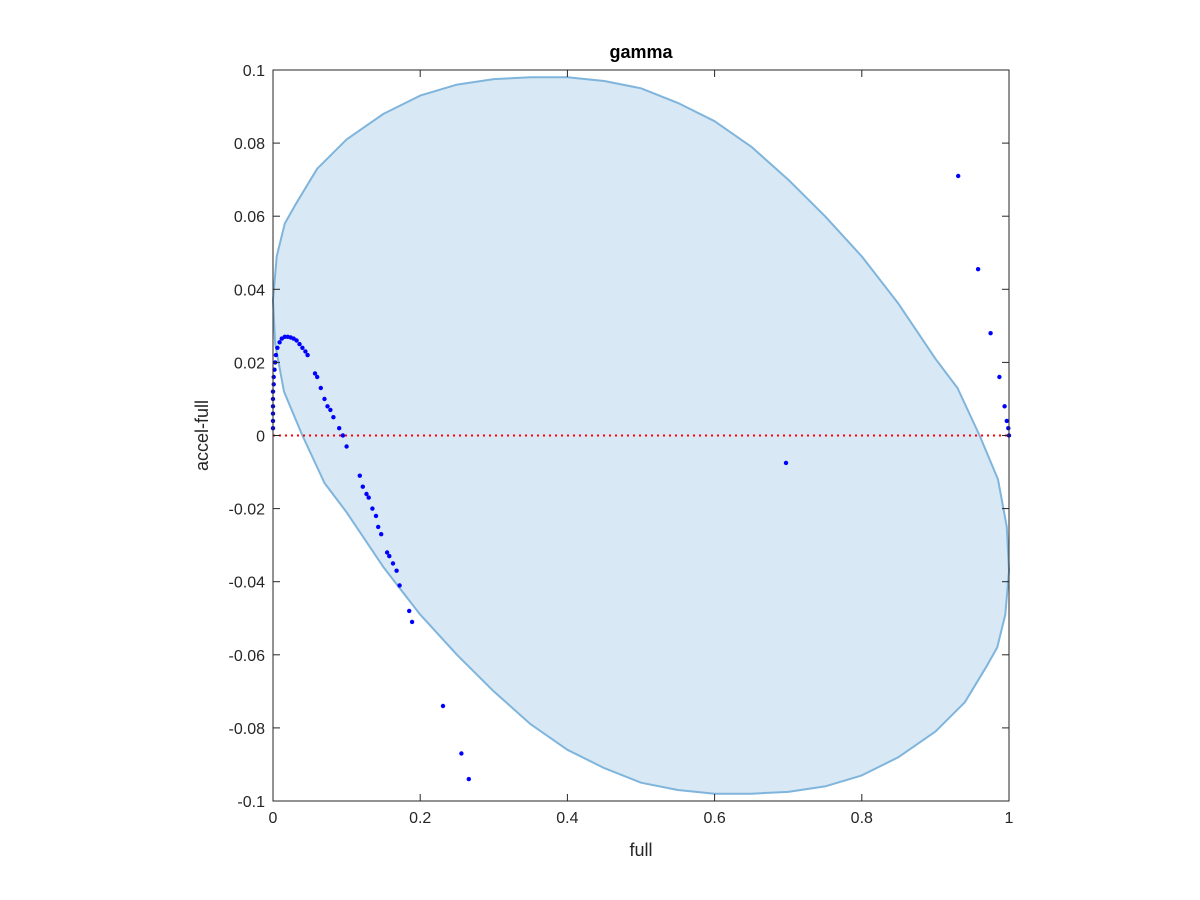  I want to click on x-tick-label: 0.6, so click(714, 818).